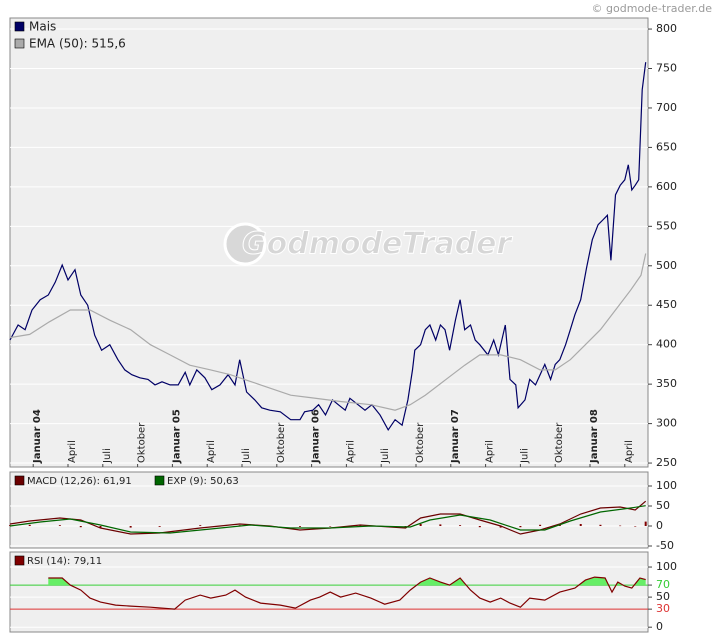 The image size is (720, 641). I want to click on y-tick-label: 800, so click(666, 28).